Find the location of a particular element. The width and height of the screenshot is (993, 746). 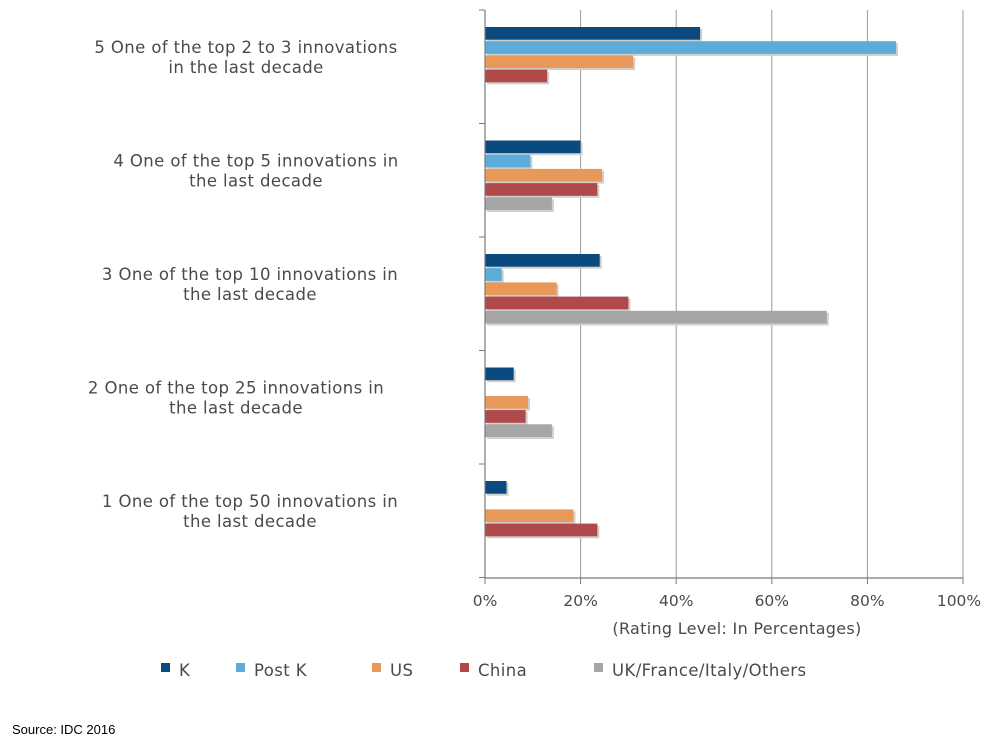

legend-label: China is located at coordinates (502, 670).